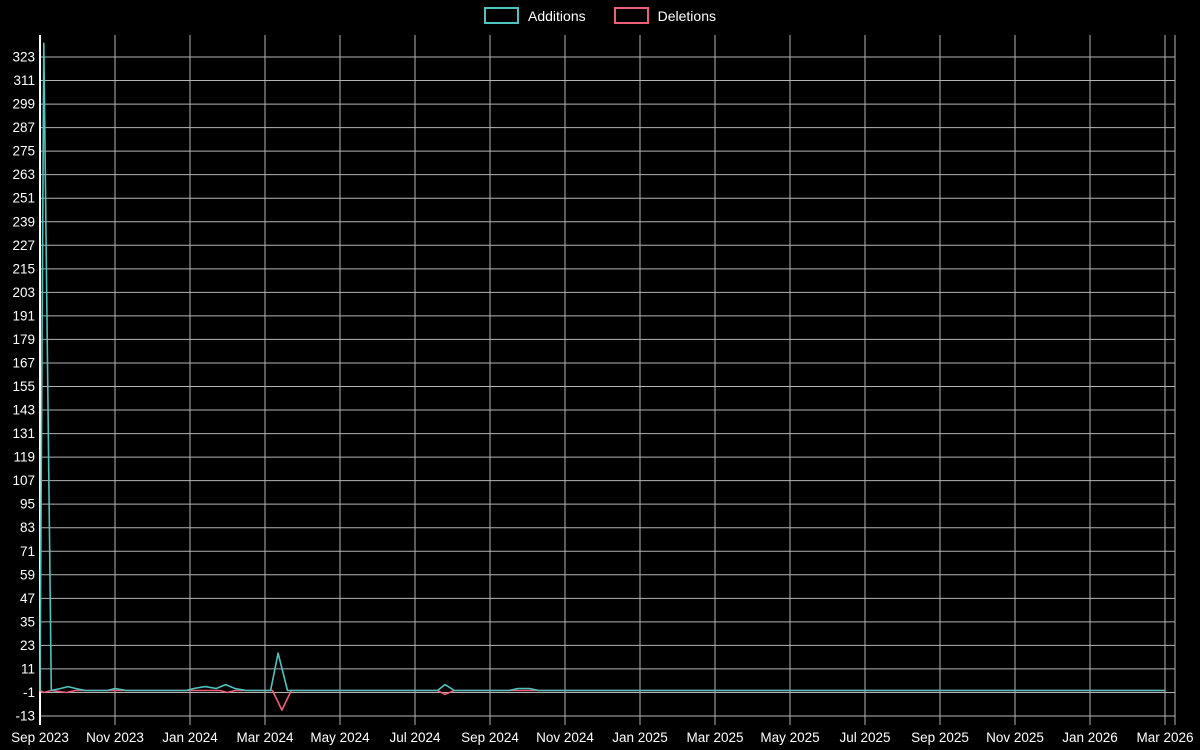 This screenshot has width=1200, height=750. I want to click on svg-text: 155, so click(23, 386).